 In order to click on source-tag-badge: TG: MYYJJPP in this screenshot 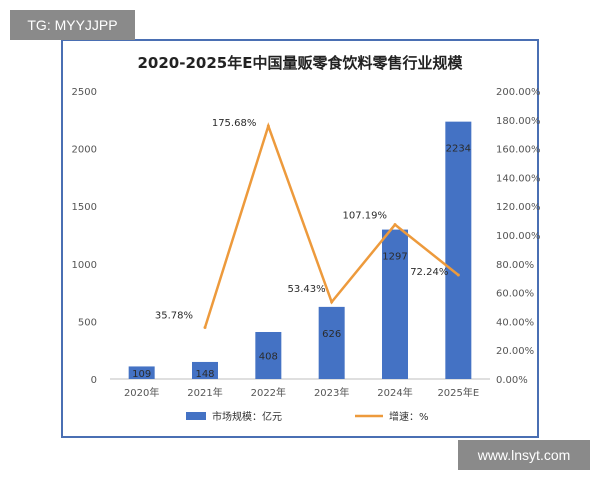, I will do `click(72, 25)`.